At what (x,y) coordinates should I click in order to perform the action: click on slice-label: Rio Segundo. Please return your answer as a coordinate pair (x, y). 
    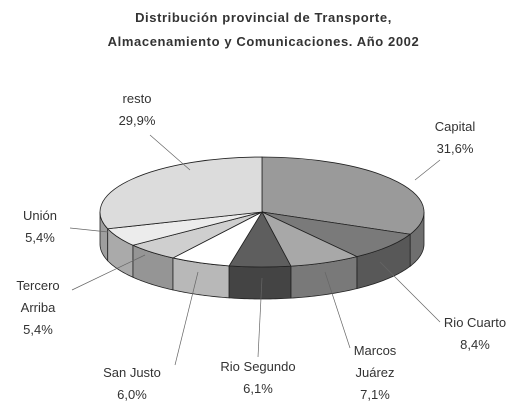
    Looking at the image, I should click on (258, 366).